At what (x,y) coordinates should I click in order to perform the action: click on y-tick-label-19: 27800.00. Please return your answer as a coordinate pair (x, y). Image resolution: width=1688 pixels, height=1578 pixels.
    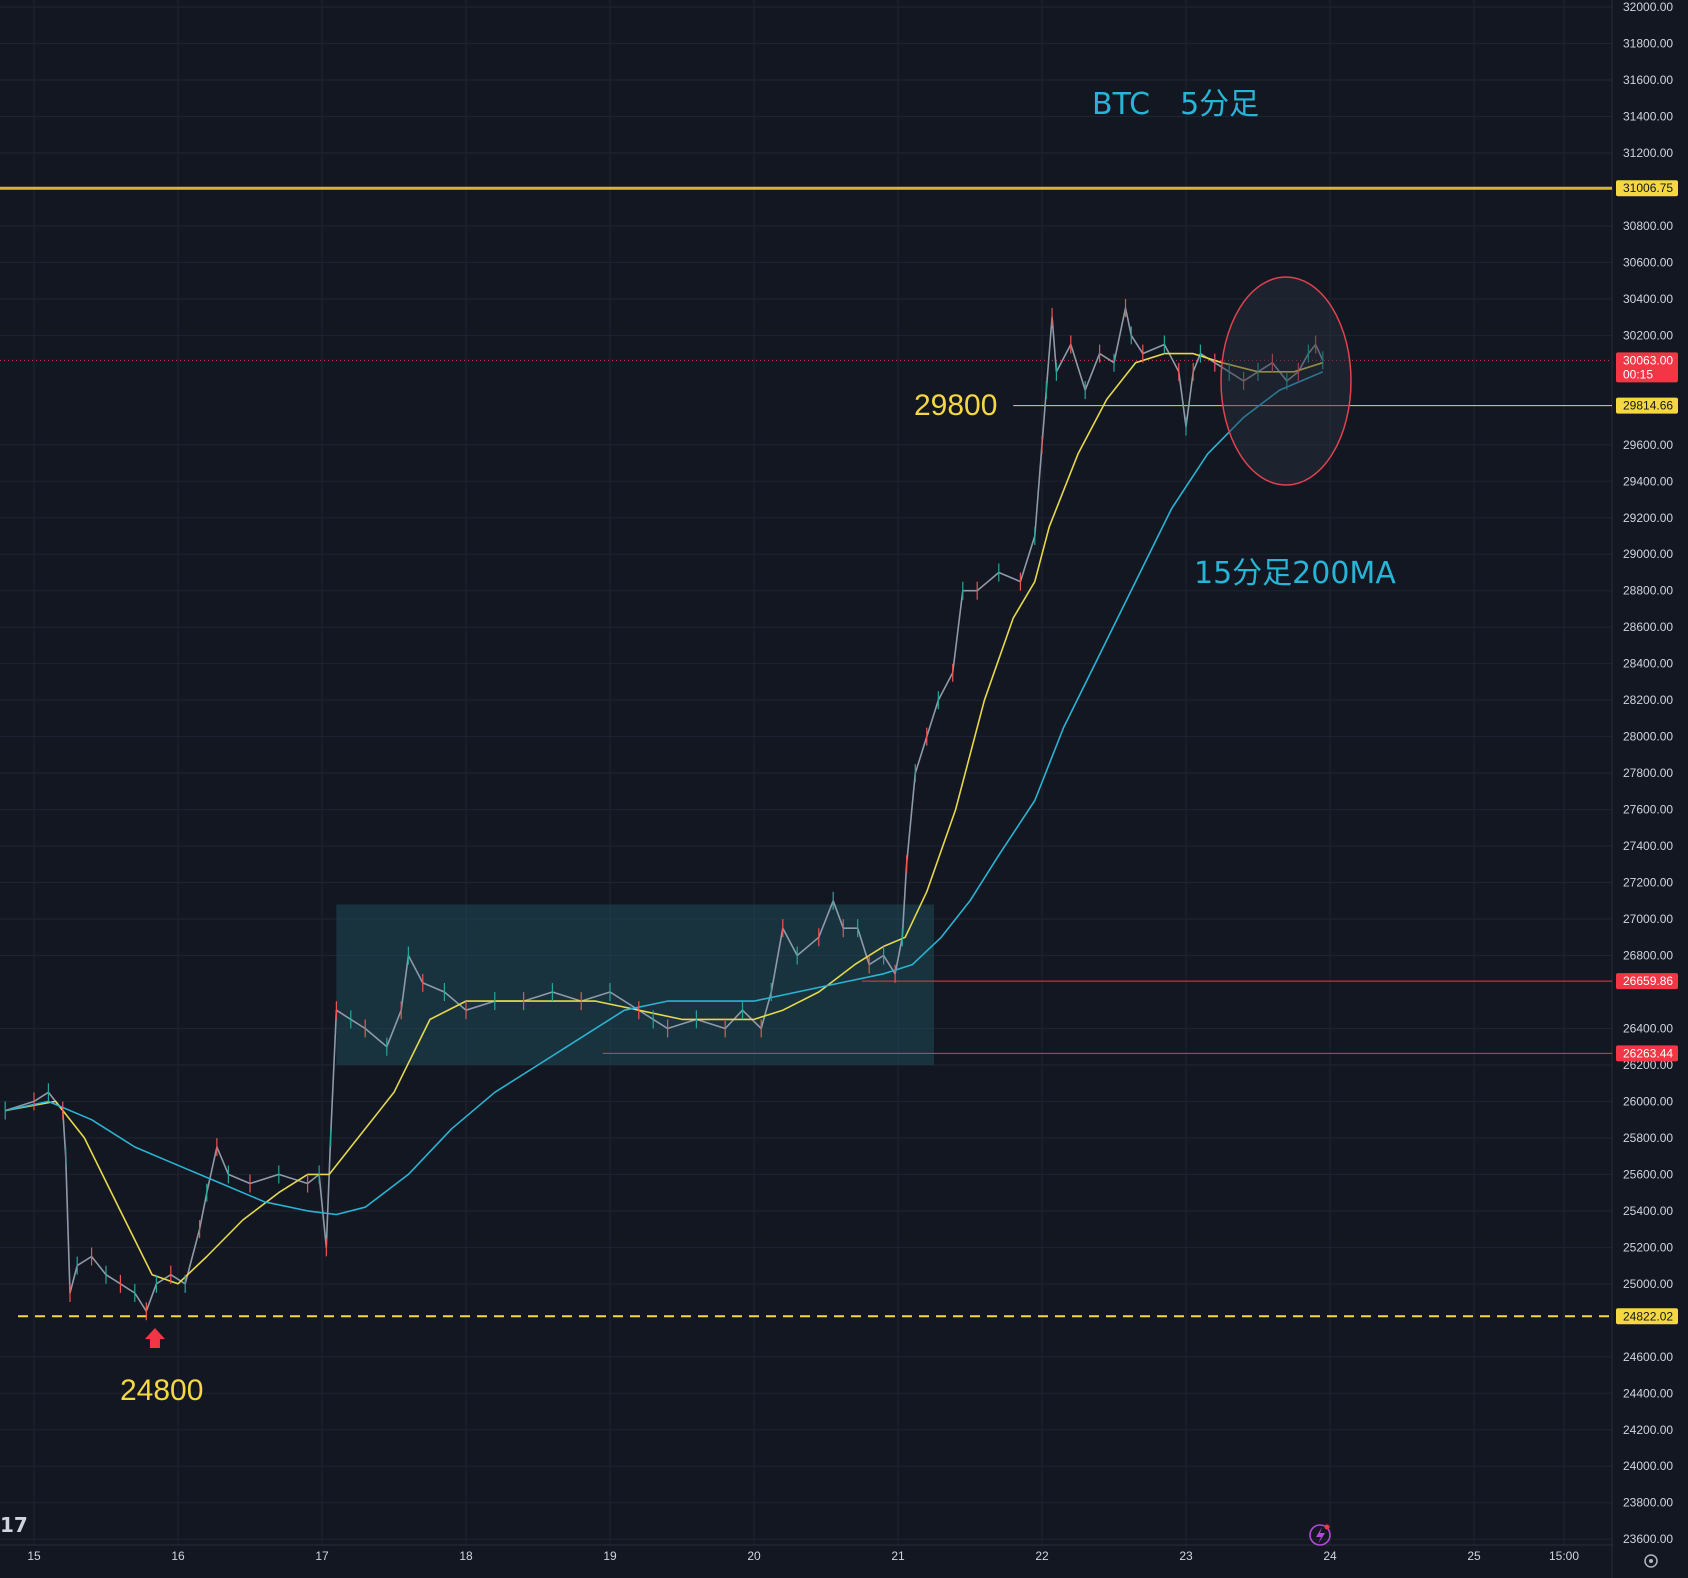
    Looking at the image, I should click on (1648, 773).